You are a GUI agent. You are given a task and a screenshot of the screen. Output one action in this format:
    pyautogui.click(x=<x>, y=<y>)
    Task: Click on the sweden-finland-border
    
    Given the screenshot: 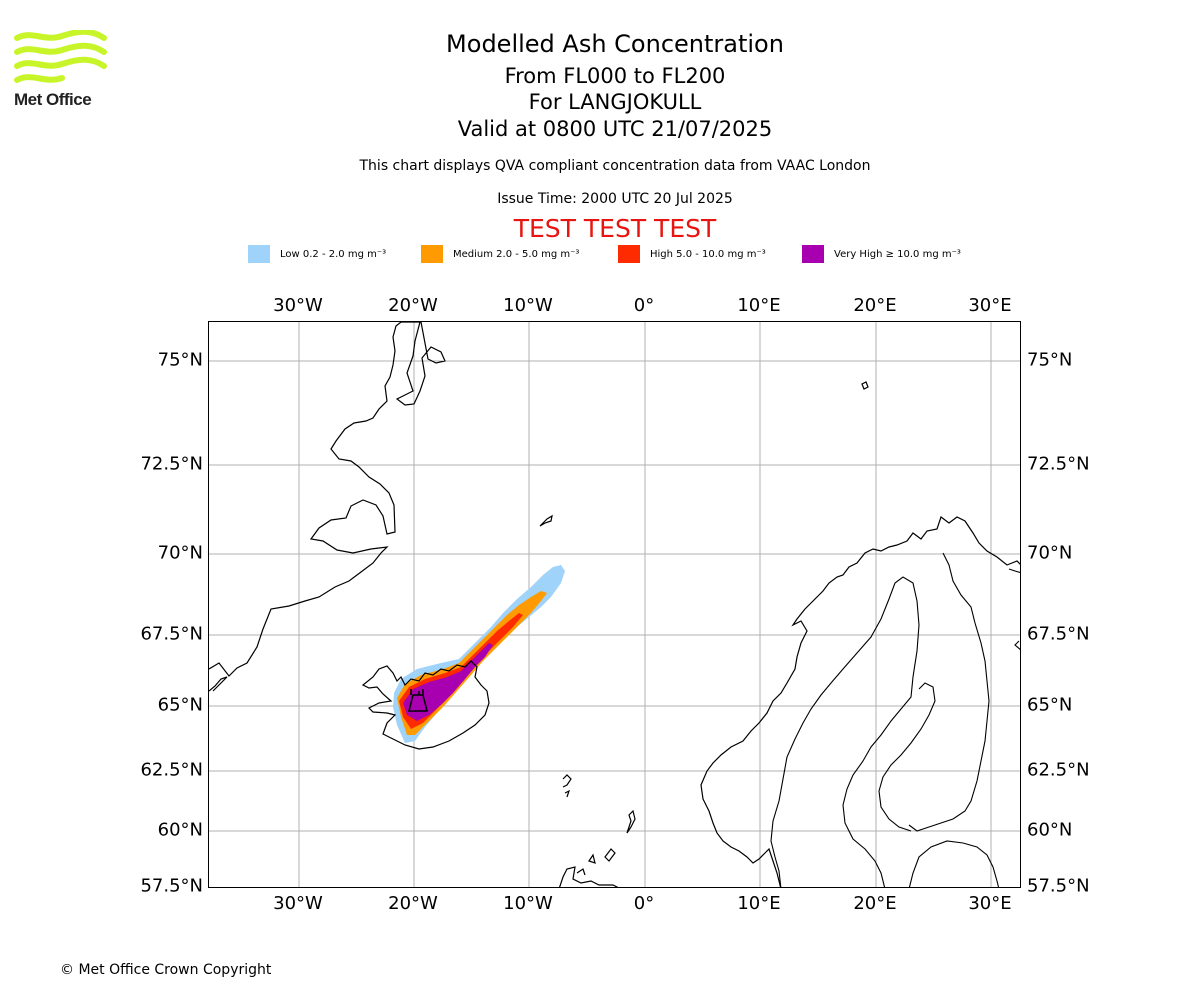 What is the action you would take?
    pyautogui.click(x=845, y=732)
    